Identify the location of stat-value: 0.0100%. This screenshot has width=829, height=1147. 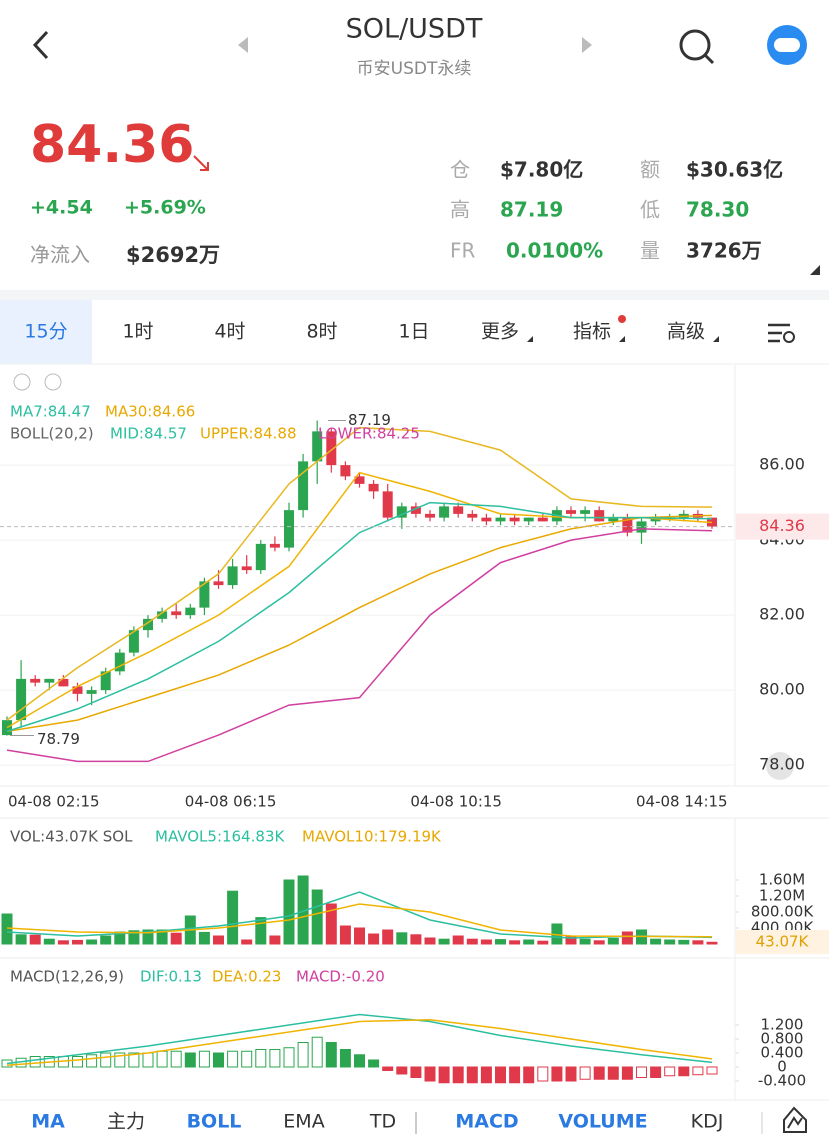
(554, 251).